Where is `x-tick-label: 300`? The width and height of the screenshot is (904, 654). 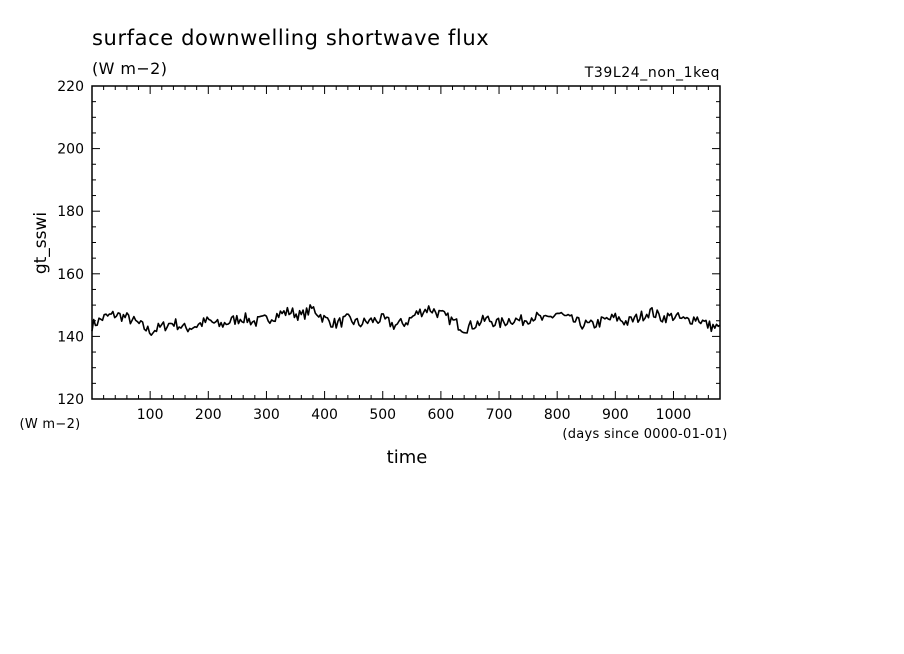
x-tick-label: 300 is located at coordinates (266, 415).